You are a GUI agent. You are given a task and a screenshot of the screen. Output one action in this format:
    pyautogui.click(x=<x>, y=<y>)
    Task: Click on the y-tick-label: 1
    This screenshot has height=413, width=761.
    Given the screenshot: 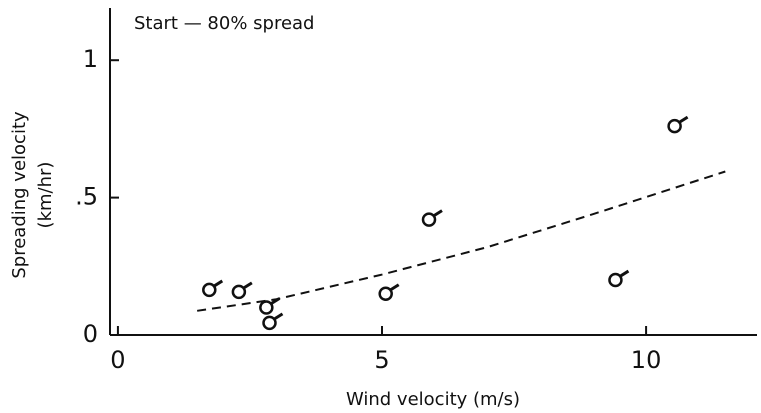 What is the action you would take?
    pyautogui.click(x=90, y=59)
    